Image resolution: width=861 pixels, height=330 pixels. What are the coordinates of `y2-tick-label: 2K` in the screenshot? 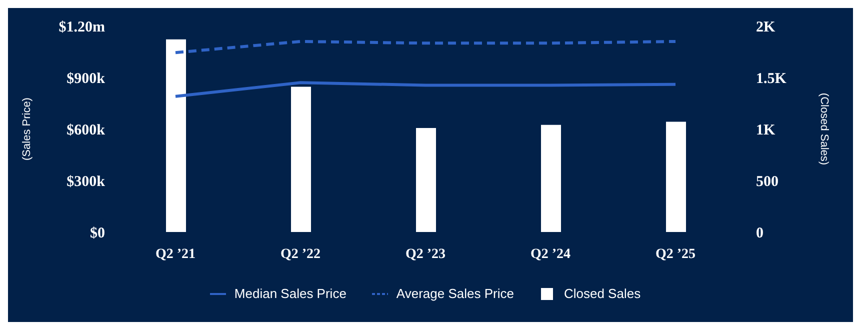 It's located at (766, 27).